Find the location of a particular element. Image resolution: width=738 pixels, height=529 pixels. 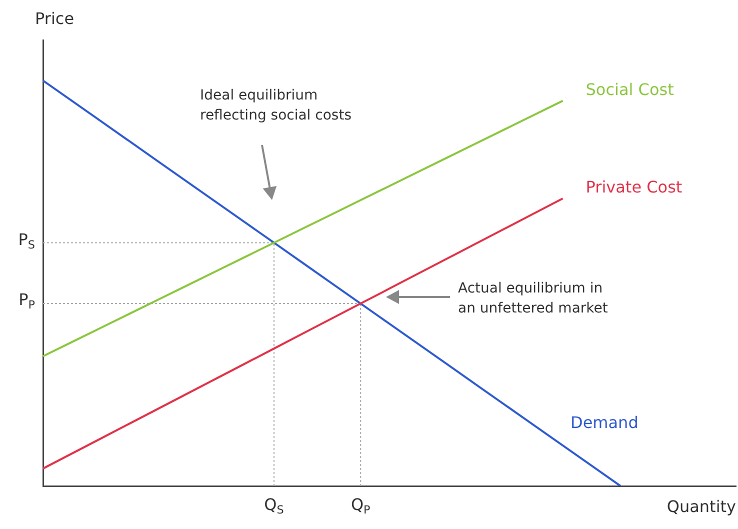

annotation: Ideal equilibrium reflecting social costs is located at coordinates (276, 106).